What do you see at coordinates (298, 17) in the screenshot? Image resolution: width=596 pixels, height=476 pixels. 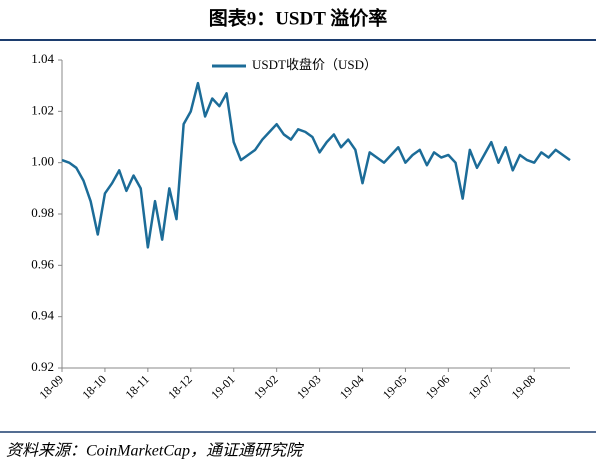 I see `chart-title: 图表9：USDT 溢价率` at bounding box center [298, 17].